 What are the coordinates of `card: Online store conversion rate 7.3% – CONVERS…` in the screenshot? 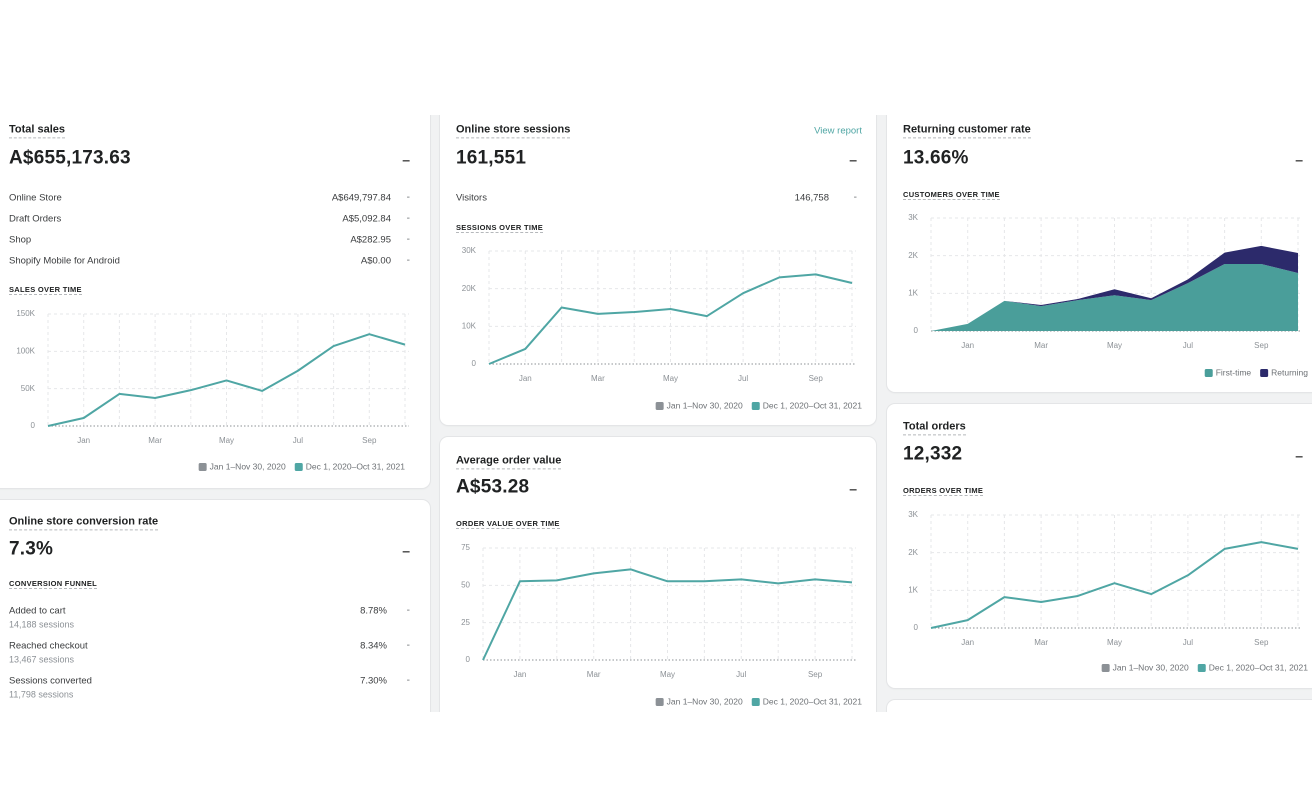 It's located at (215, 606).